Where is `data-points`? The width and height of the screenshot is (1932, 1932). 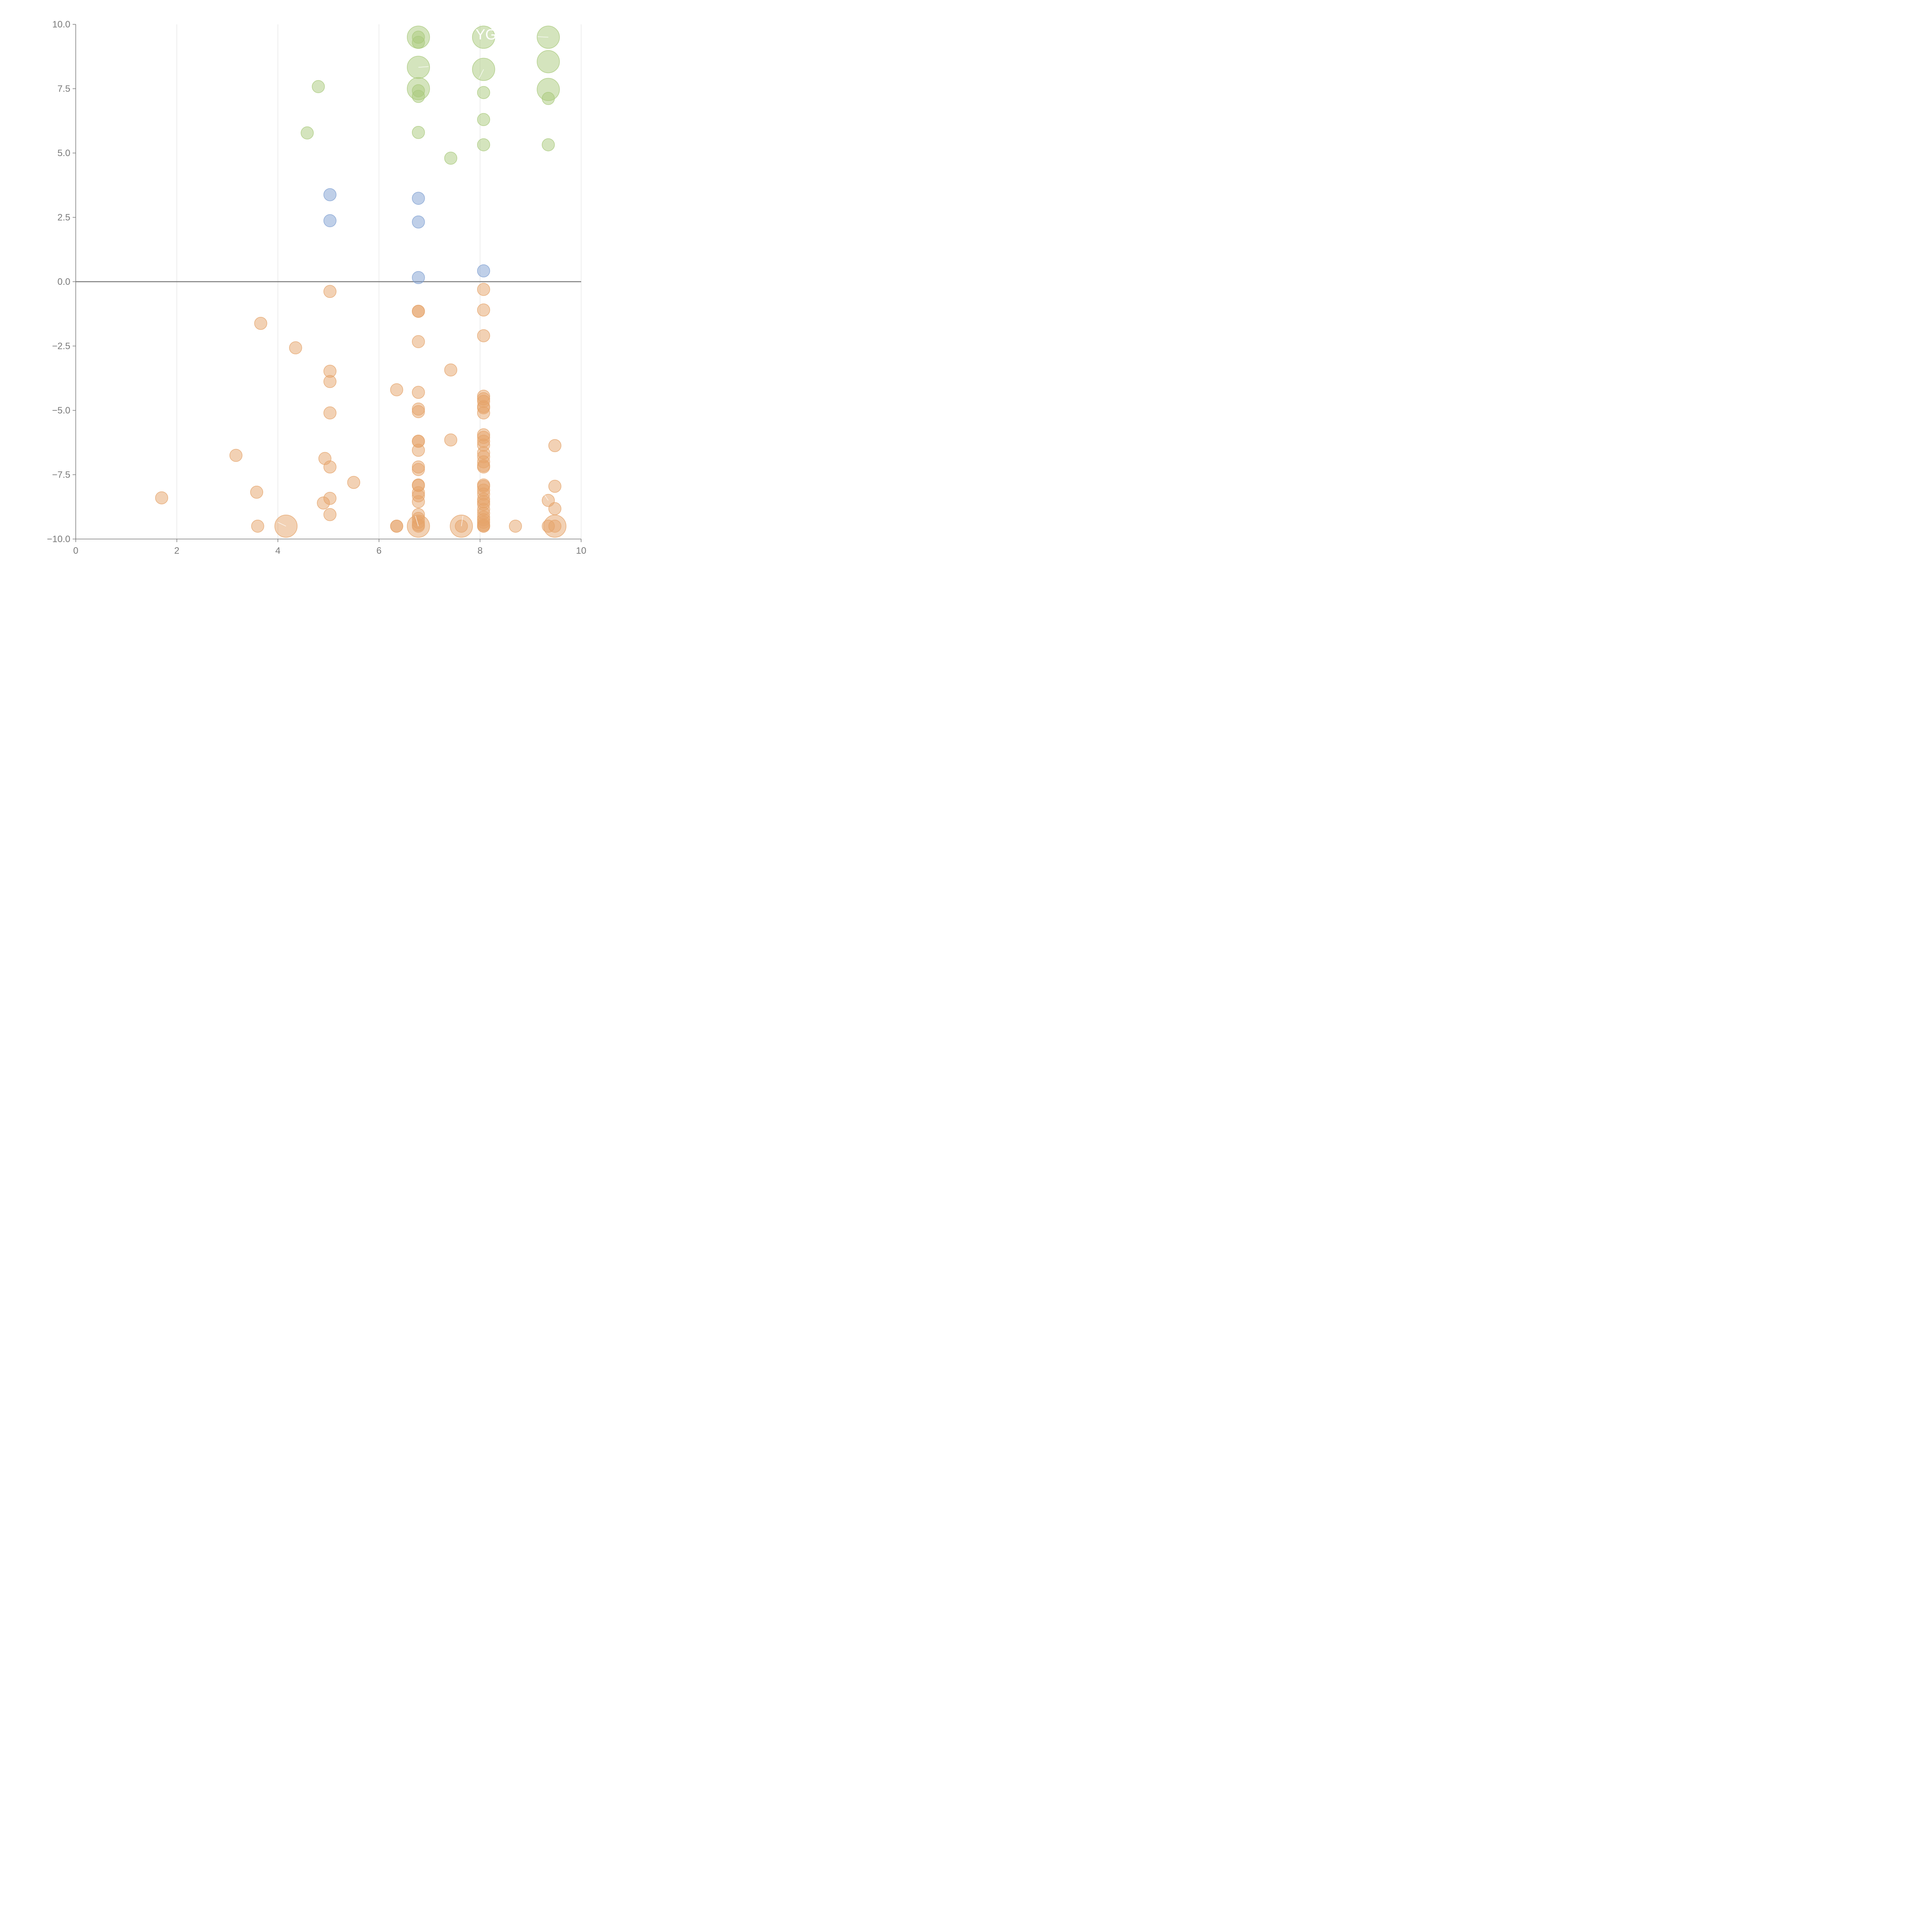 data-points is located at coordinates (360, 282).